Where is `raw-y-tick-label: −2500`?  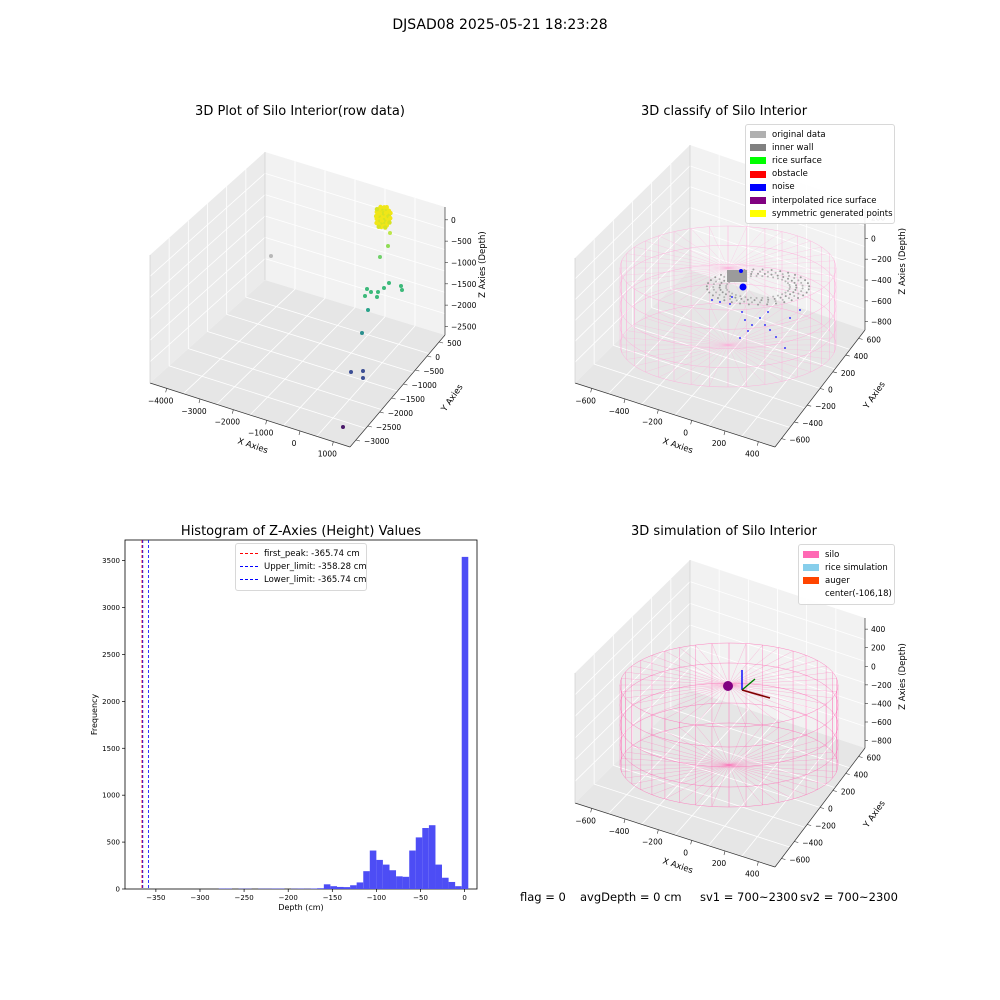 raw-y-tick-label: −2500 is located at coordinates (389, 427).